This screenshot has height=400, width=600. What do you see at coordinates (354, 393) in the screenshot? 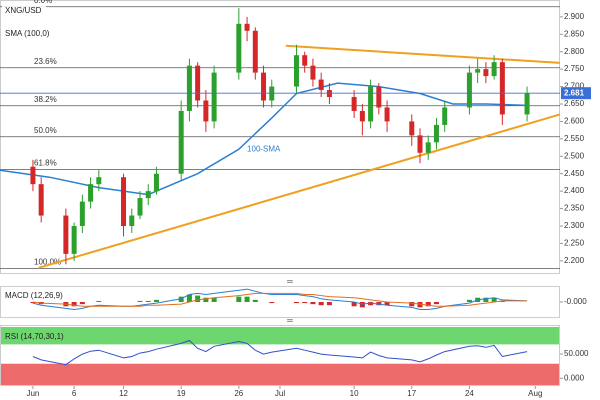
I see `x-tick-label: 10` at bounding box center [354, 393].